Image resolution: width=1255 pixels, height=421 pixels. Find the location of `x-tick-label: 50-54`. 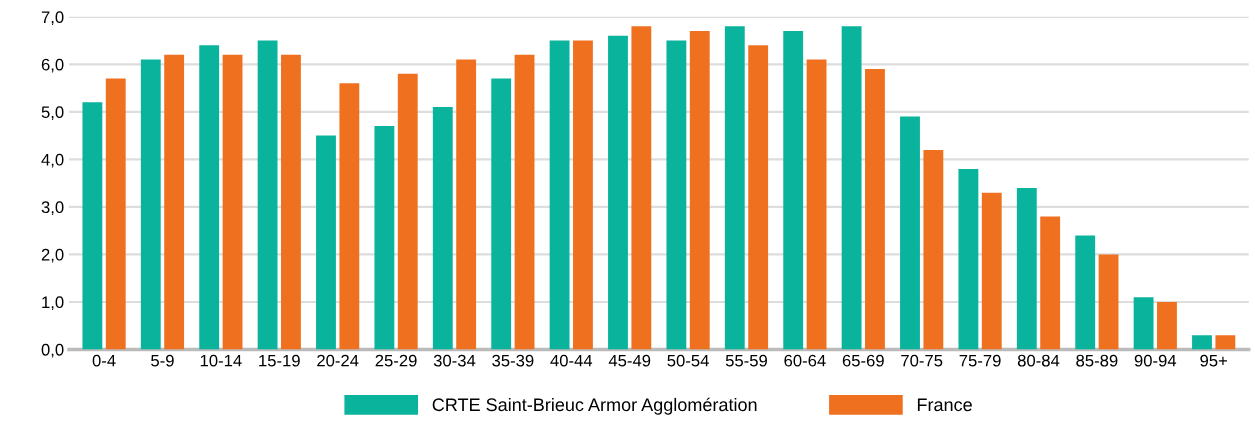

x-tick-label: 50-54 is located at coordinates (688, 360).